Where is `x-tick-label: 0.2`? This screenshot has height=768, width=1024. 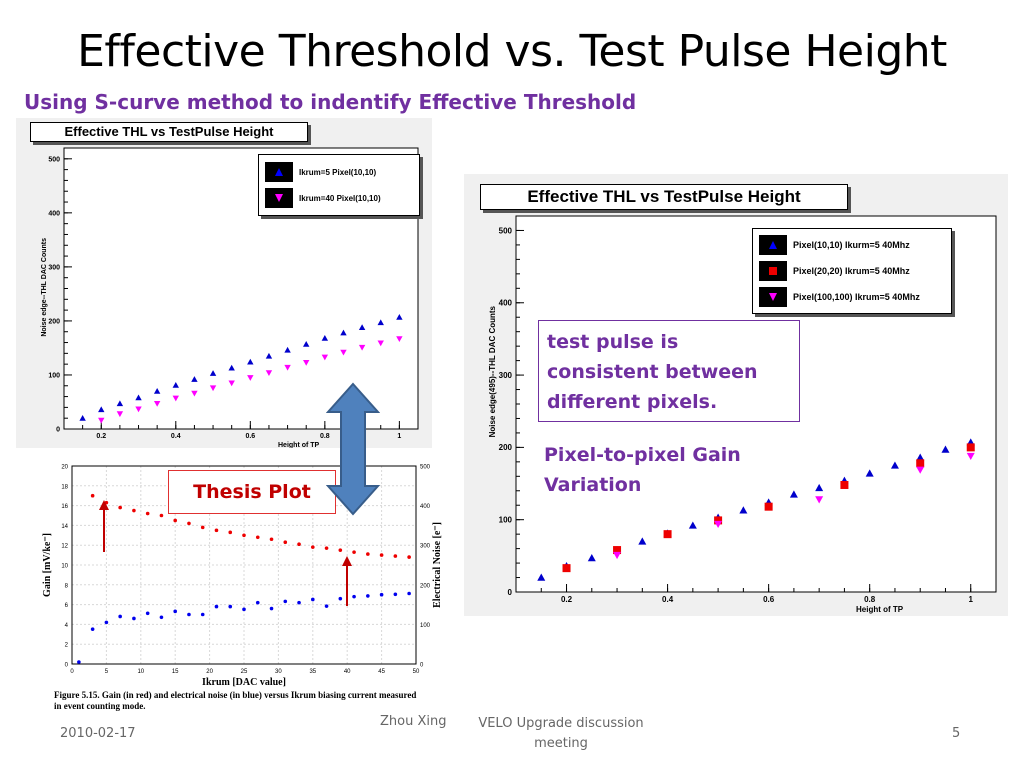
x-tick-label: 0.2 is located at coordinates (101, 436).